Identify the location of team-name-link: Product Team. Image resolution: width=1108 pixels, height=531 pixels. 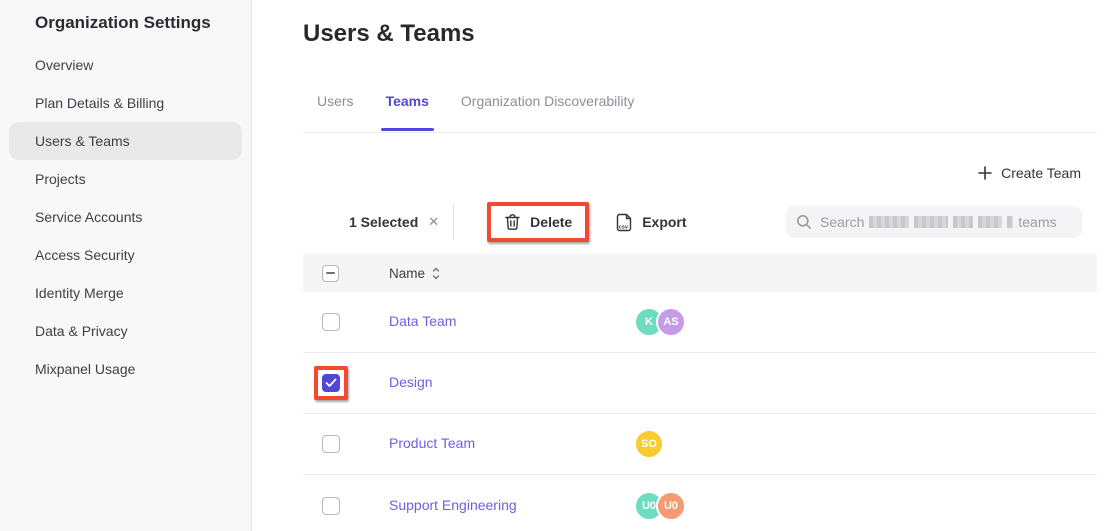
(432, 443).